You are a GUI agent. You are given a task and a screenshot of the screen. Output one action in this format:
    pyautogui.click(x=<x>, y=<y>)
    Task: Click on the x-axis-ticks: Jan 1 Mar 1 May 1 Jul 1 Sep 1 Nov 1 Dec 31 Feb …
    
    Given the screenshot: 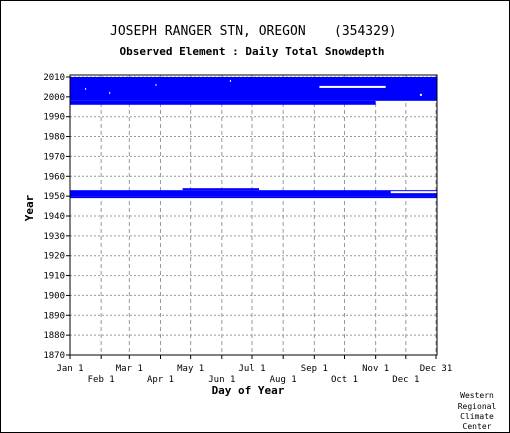 What is the action you would take?
    pyautogui.click(x=254, y=370)
    